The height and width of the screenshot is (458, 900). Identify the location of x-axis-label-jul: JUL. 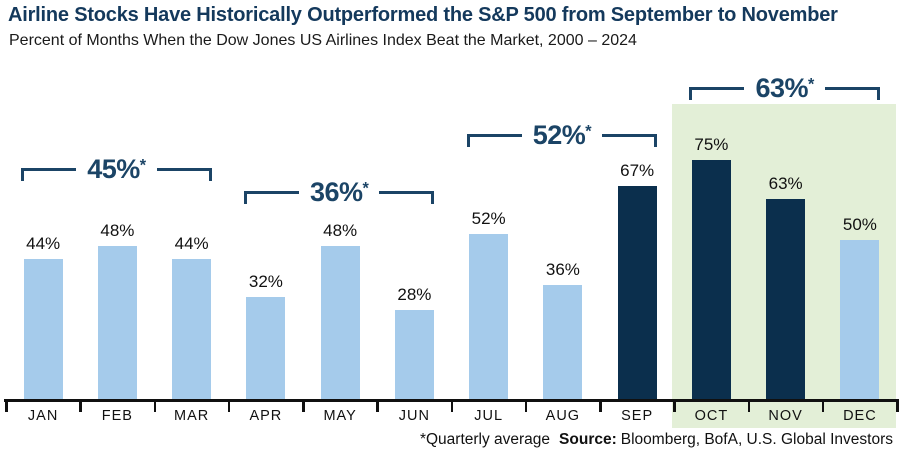
(489, 416).